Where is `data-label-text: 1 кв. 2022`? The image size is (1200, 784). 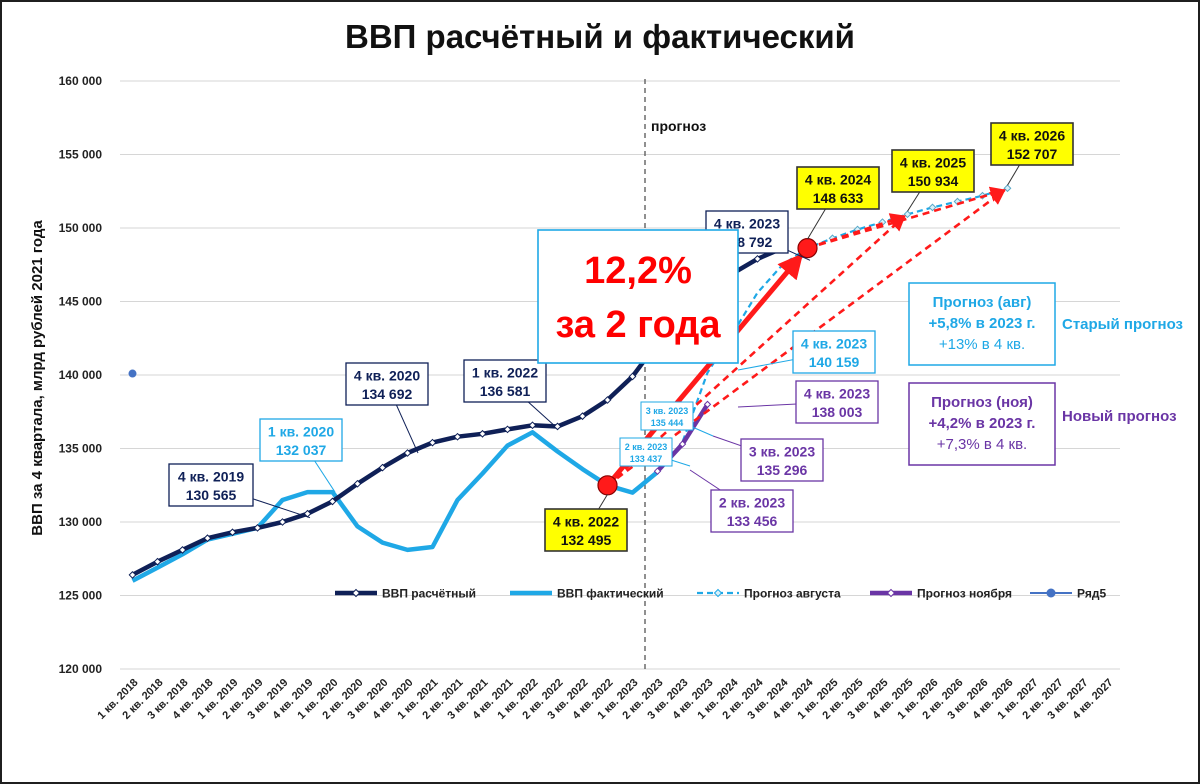 data-label-text: 1 кв. 2022 is located at coordinates (505, 373).